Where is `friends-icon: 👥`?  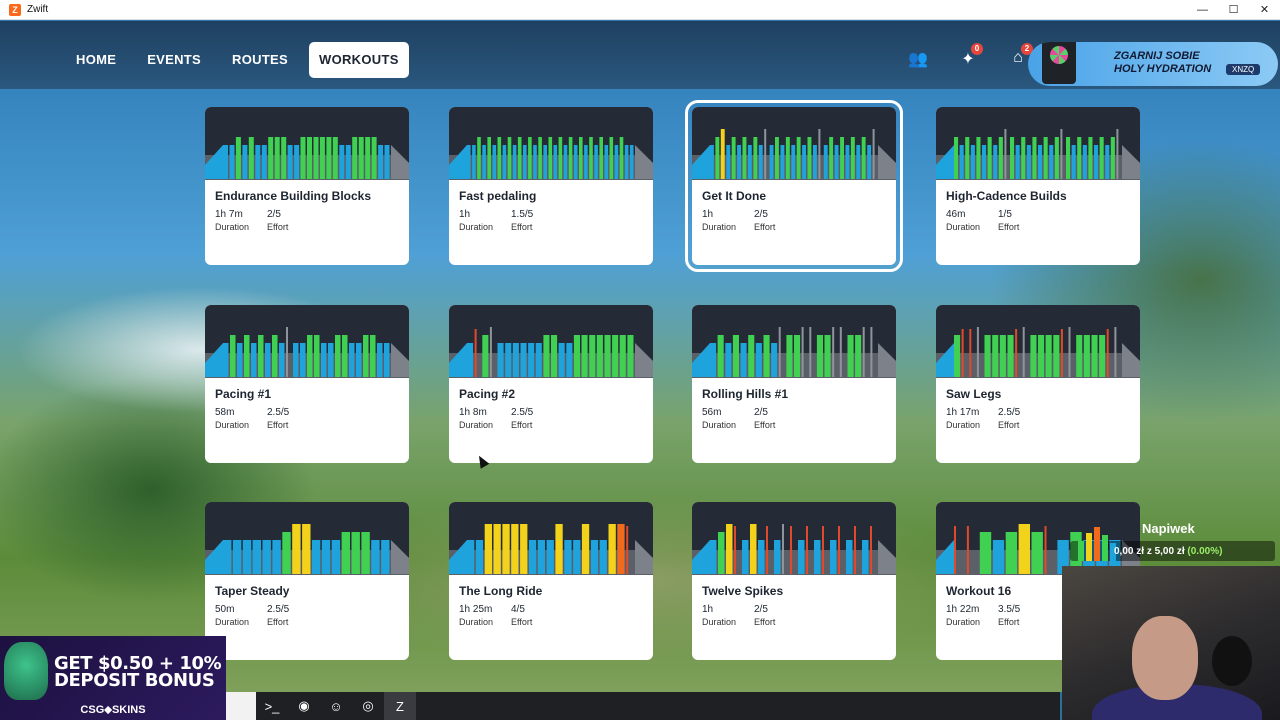
friends-icon: 👥 is located at coordinates (918, 59).